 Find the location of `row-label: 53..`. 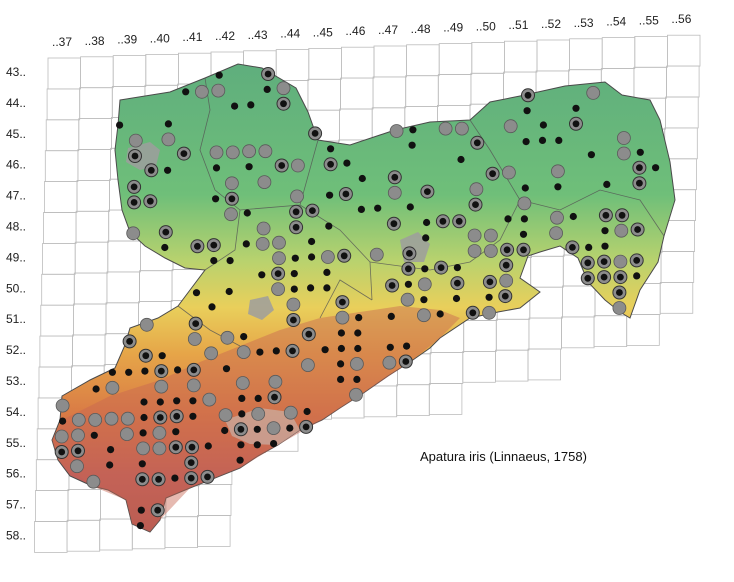

row-label: 53.. is located at coordinates (16, 381).